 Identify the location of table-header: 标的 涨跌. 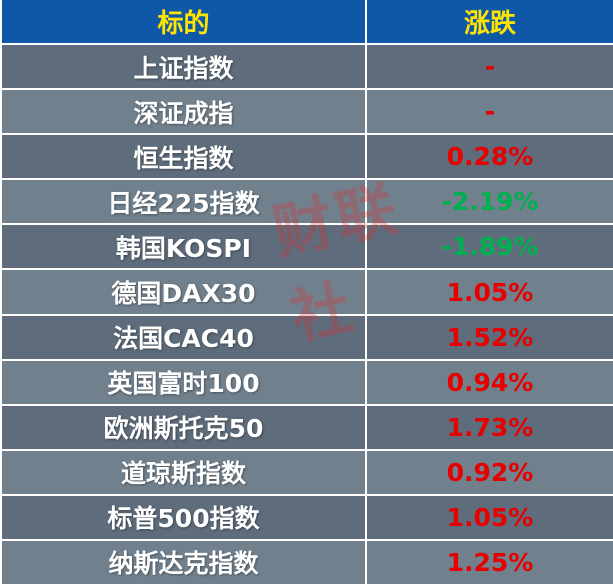
(307, 22).